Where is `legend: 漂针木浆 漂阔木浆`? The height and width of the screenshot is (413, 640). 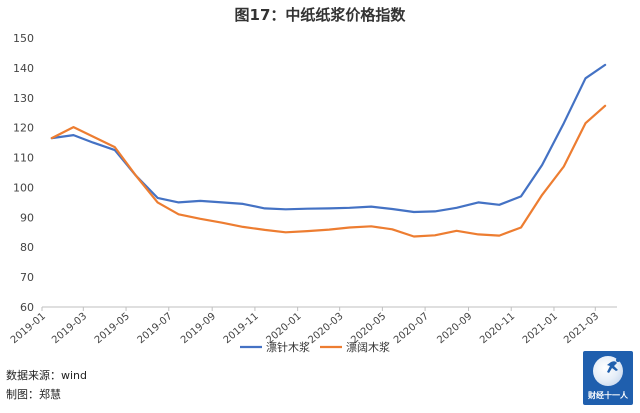
legend: 漂针木浆 漂阔木浆 is located at coordinates (315, 347).